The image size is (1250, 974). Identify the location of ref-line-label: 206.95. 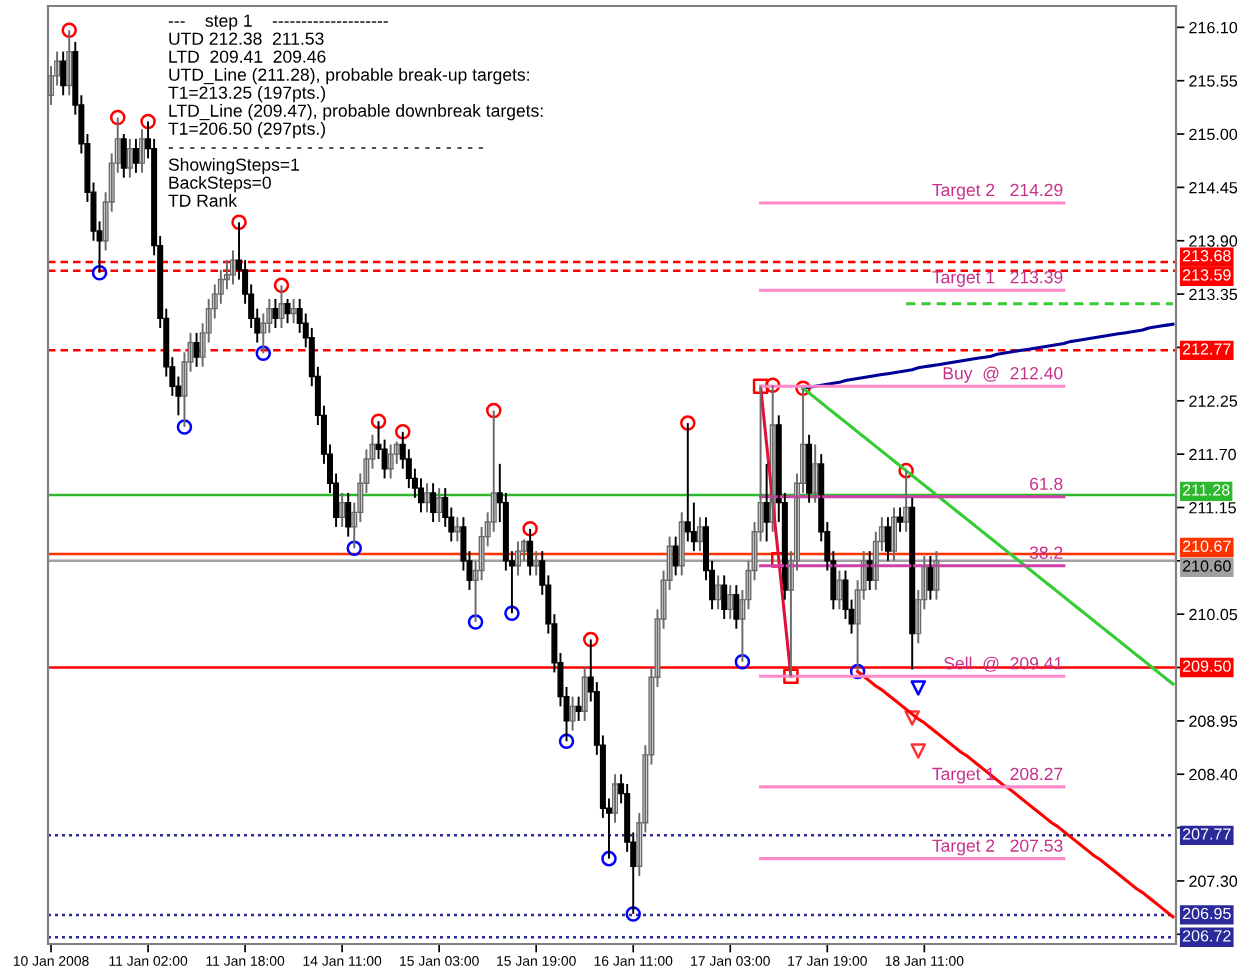
(1206, 913).